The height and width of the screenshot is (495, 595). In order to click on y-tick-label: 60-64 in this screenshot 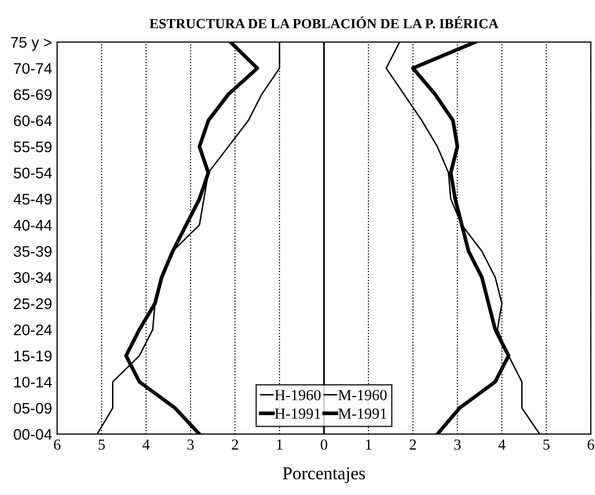, I will do `click(33, 120)`.